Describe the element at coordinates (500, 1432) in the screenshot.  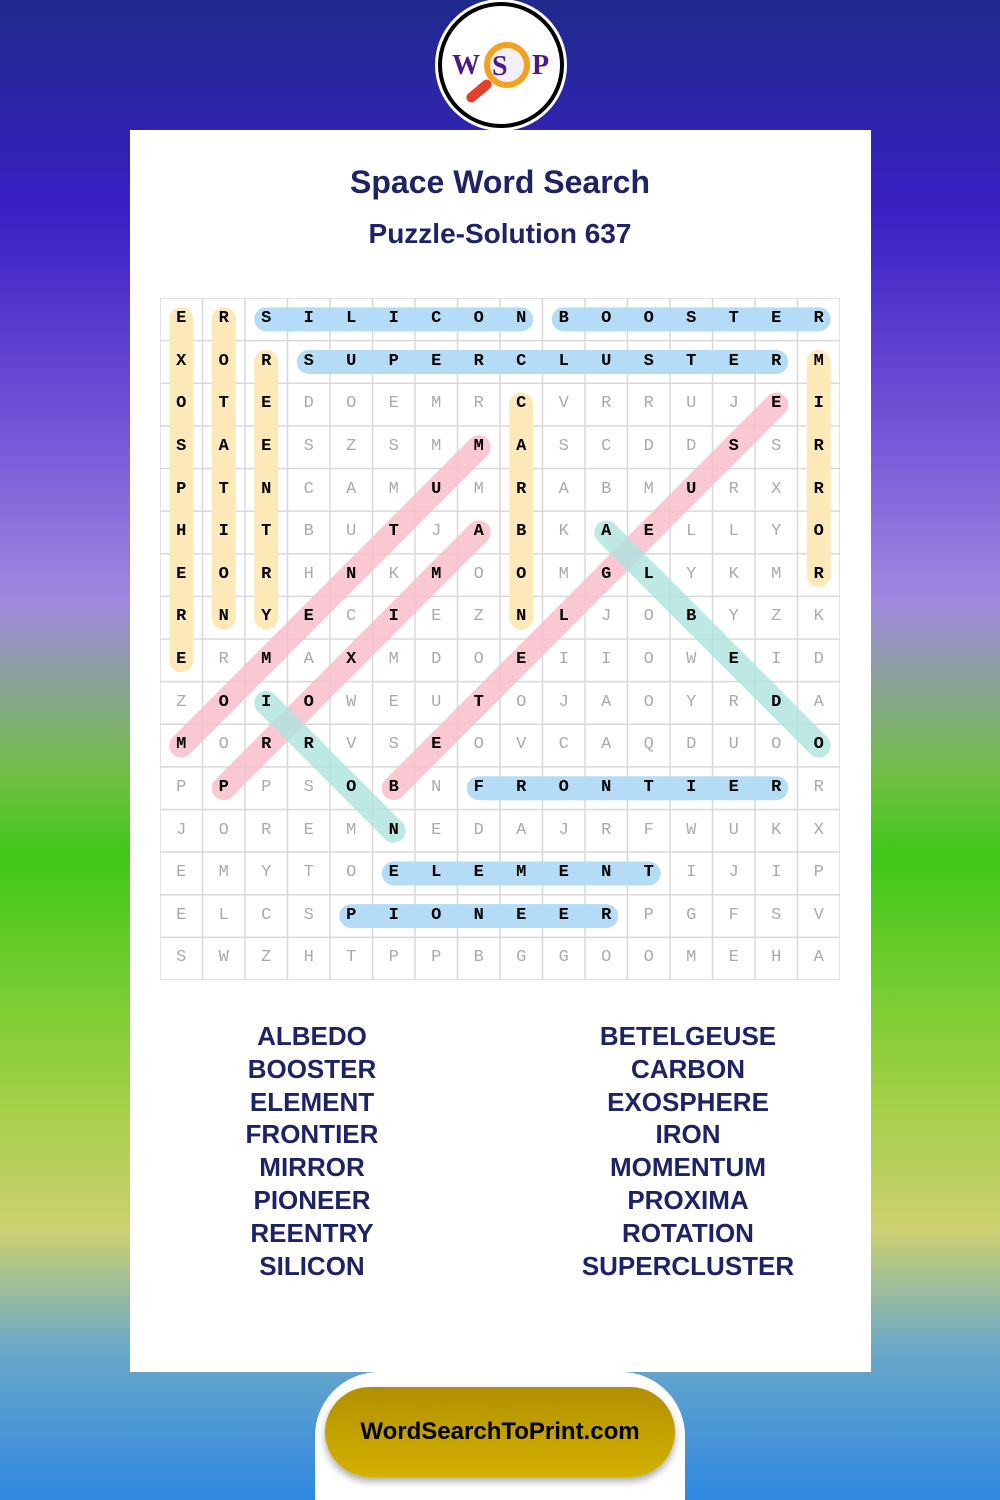
I see `site-link-button: WordSearchToPrint.com` at that location.